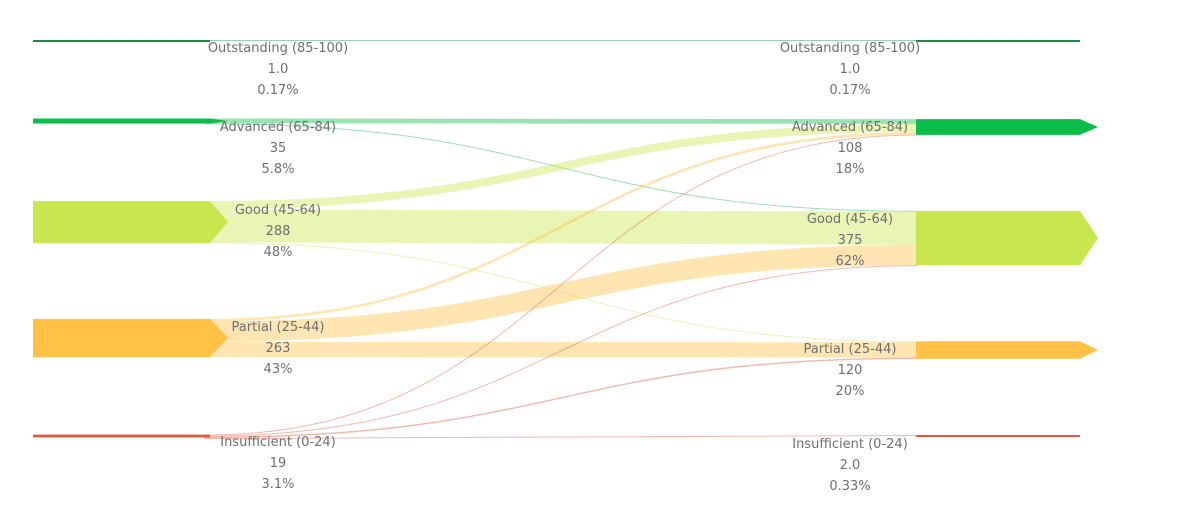 The height and width of the screenshot is (523, 1192). What do you see at coordinates (561, 398) in the screenshot?
I see `flow-insufficient-to-partial` at bounding box center [561, 398].